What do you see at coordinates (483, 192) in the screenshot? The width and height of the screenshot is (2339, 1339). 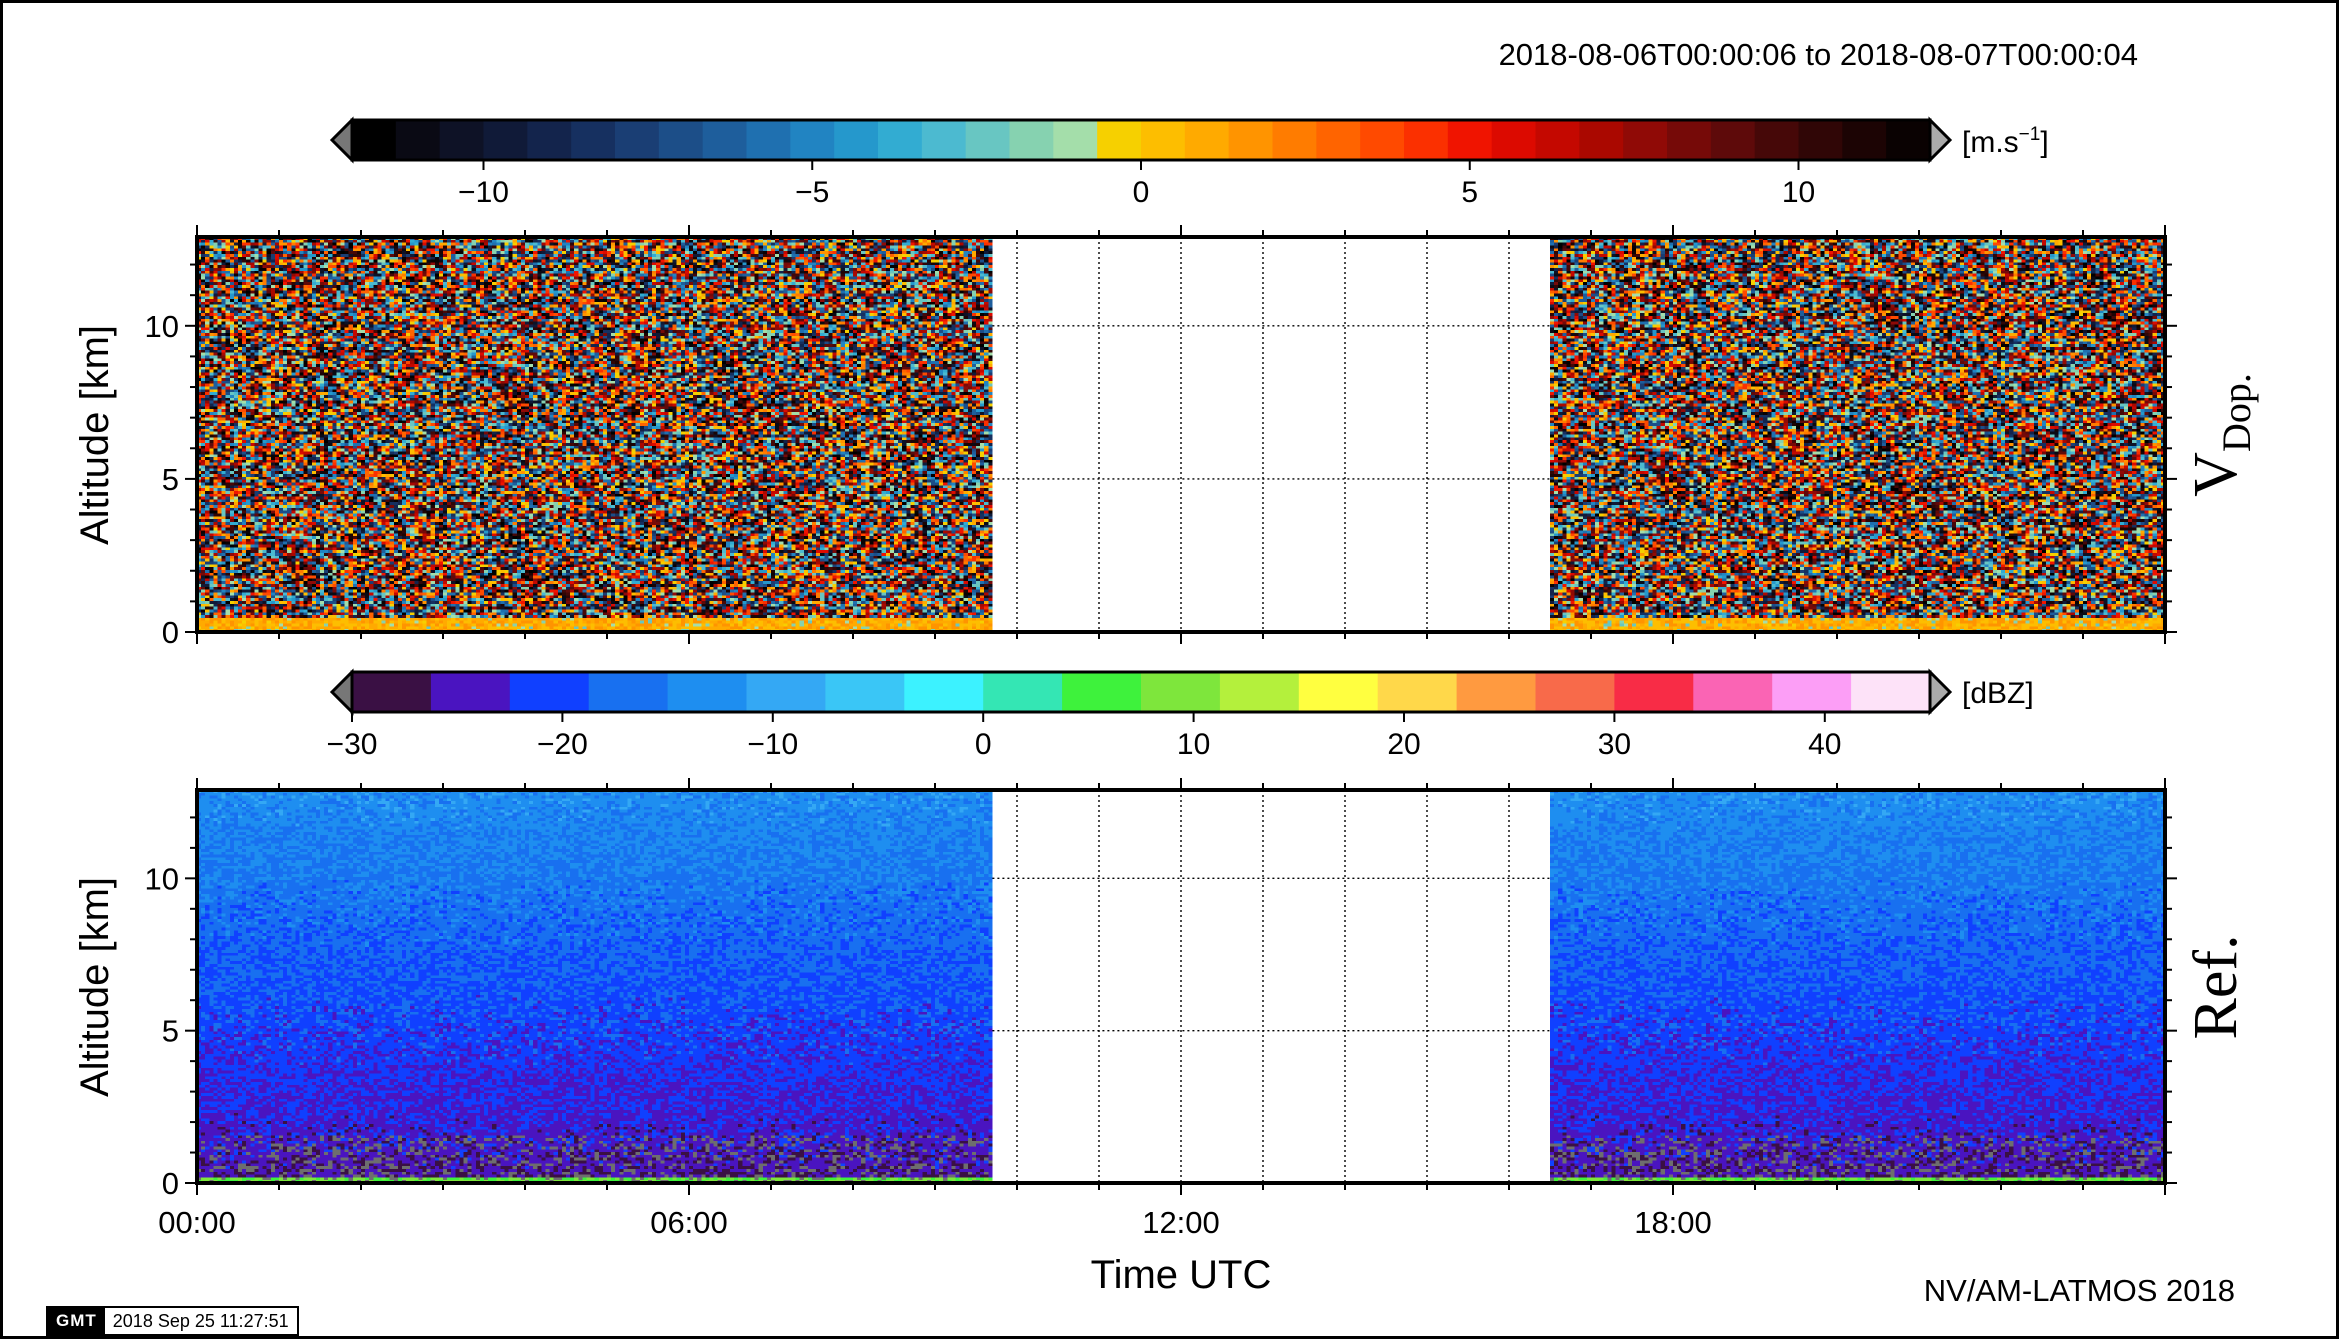 I see `doppler-colorbar-tick-label: −10` at bounding box center [483, 192].